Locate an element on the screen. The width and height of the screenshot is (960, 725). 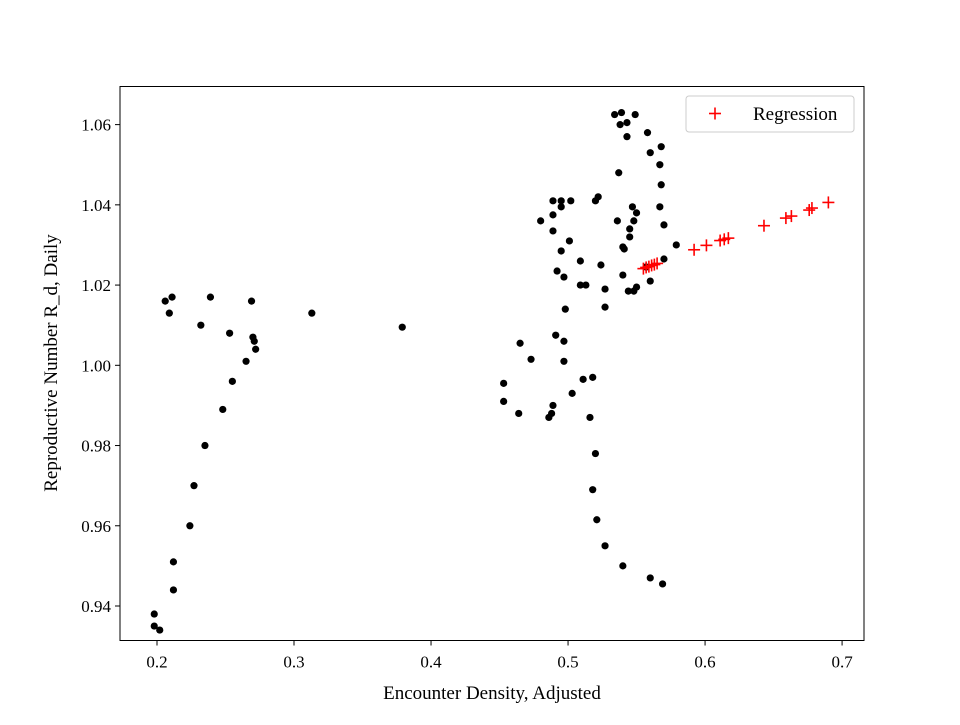
y-tick-label: 1.00 is located at coordinates (96, 365).